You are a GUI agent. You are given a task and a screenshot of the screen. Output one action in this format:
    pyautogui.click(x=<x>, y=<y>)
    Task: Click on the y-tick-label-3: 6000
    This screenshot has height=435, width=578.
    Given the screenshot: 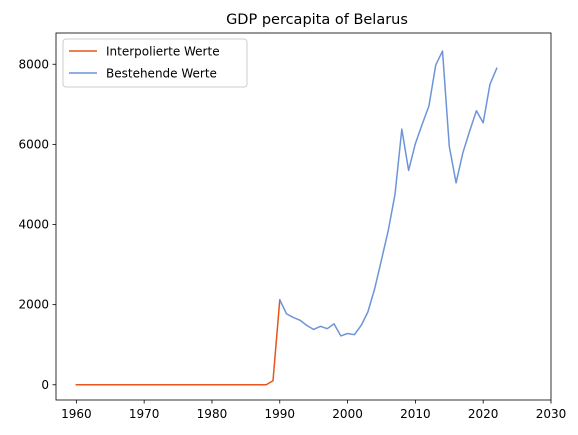 What is the action you would take?
    pyautogui.click(x=33, y=144)
    